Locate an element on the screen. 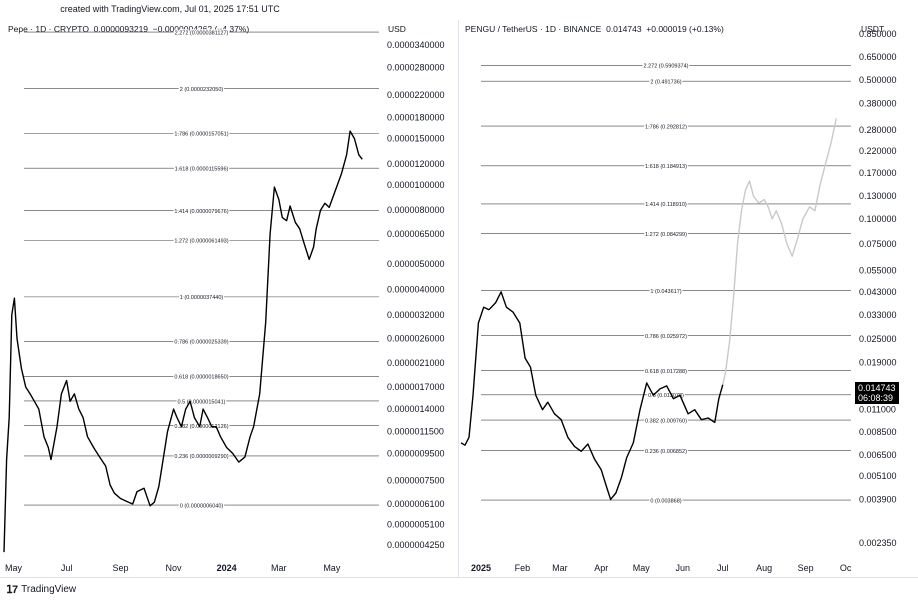 This screenshot has width=918, height=600. pengu-fib-label: 0.236 (0.006852) is located at coordinates (666, 452).